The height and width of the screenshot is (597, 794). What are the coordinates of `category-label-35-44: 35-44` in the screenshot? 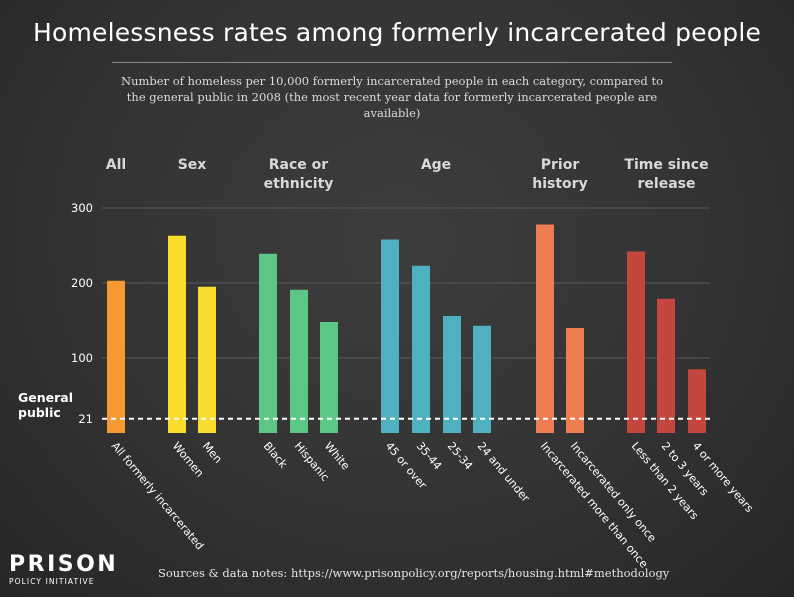 It's located at (429, 456).